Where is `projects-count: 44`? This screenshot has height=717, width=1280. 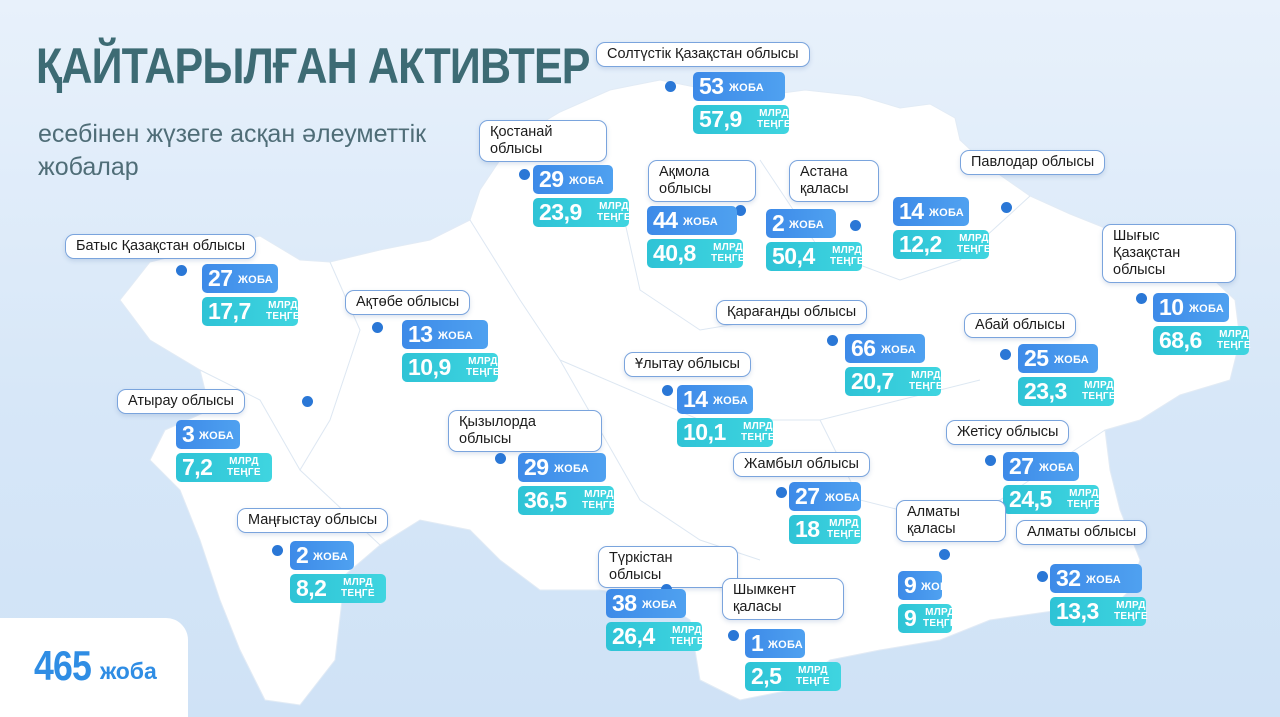 projects-count: 44 is located at coordinates (665, 220).